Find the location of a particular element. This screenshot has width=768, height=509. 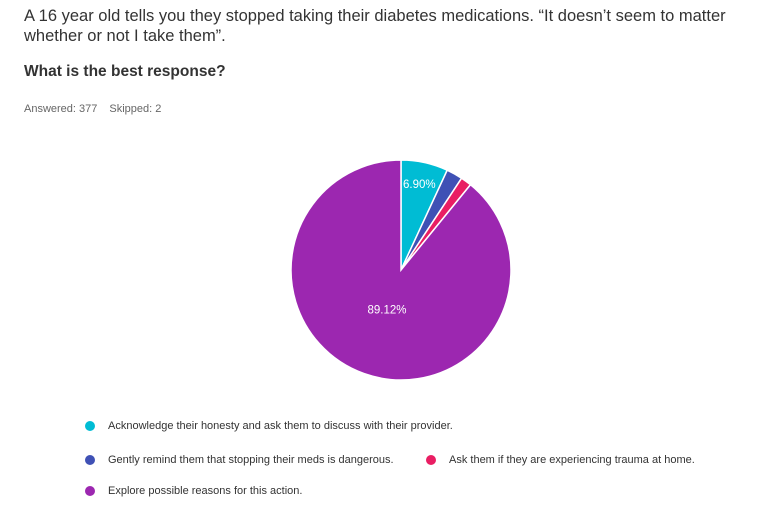

pie-slice-remind is located at coordinates (431, 220).